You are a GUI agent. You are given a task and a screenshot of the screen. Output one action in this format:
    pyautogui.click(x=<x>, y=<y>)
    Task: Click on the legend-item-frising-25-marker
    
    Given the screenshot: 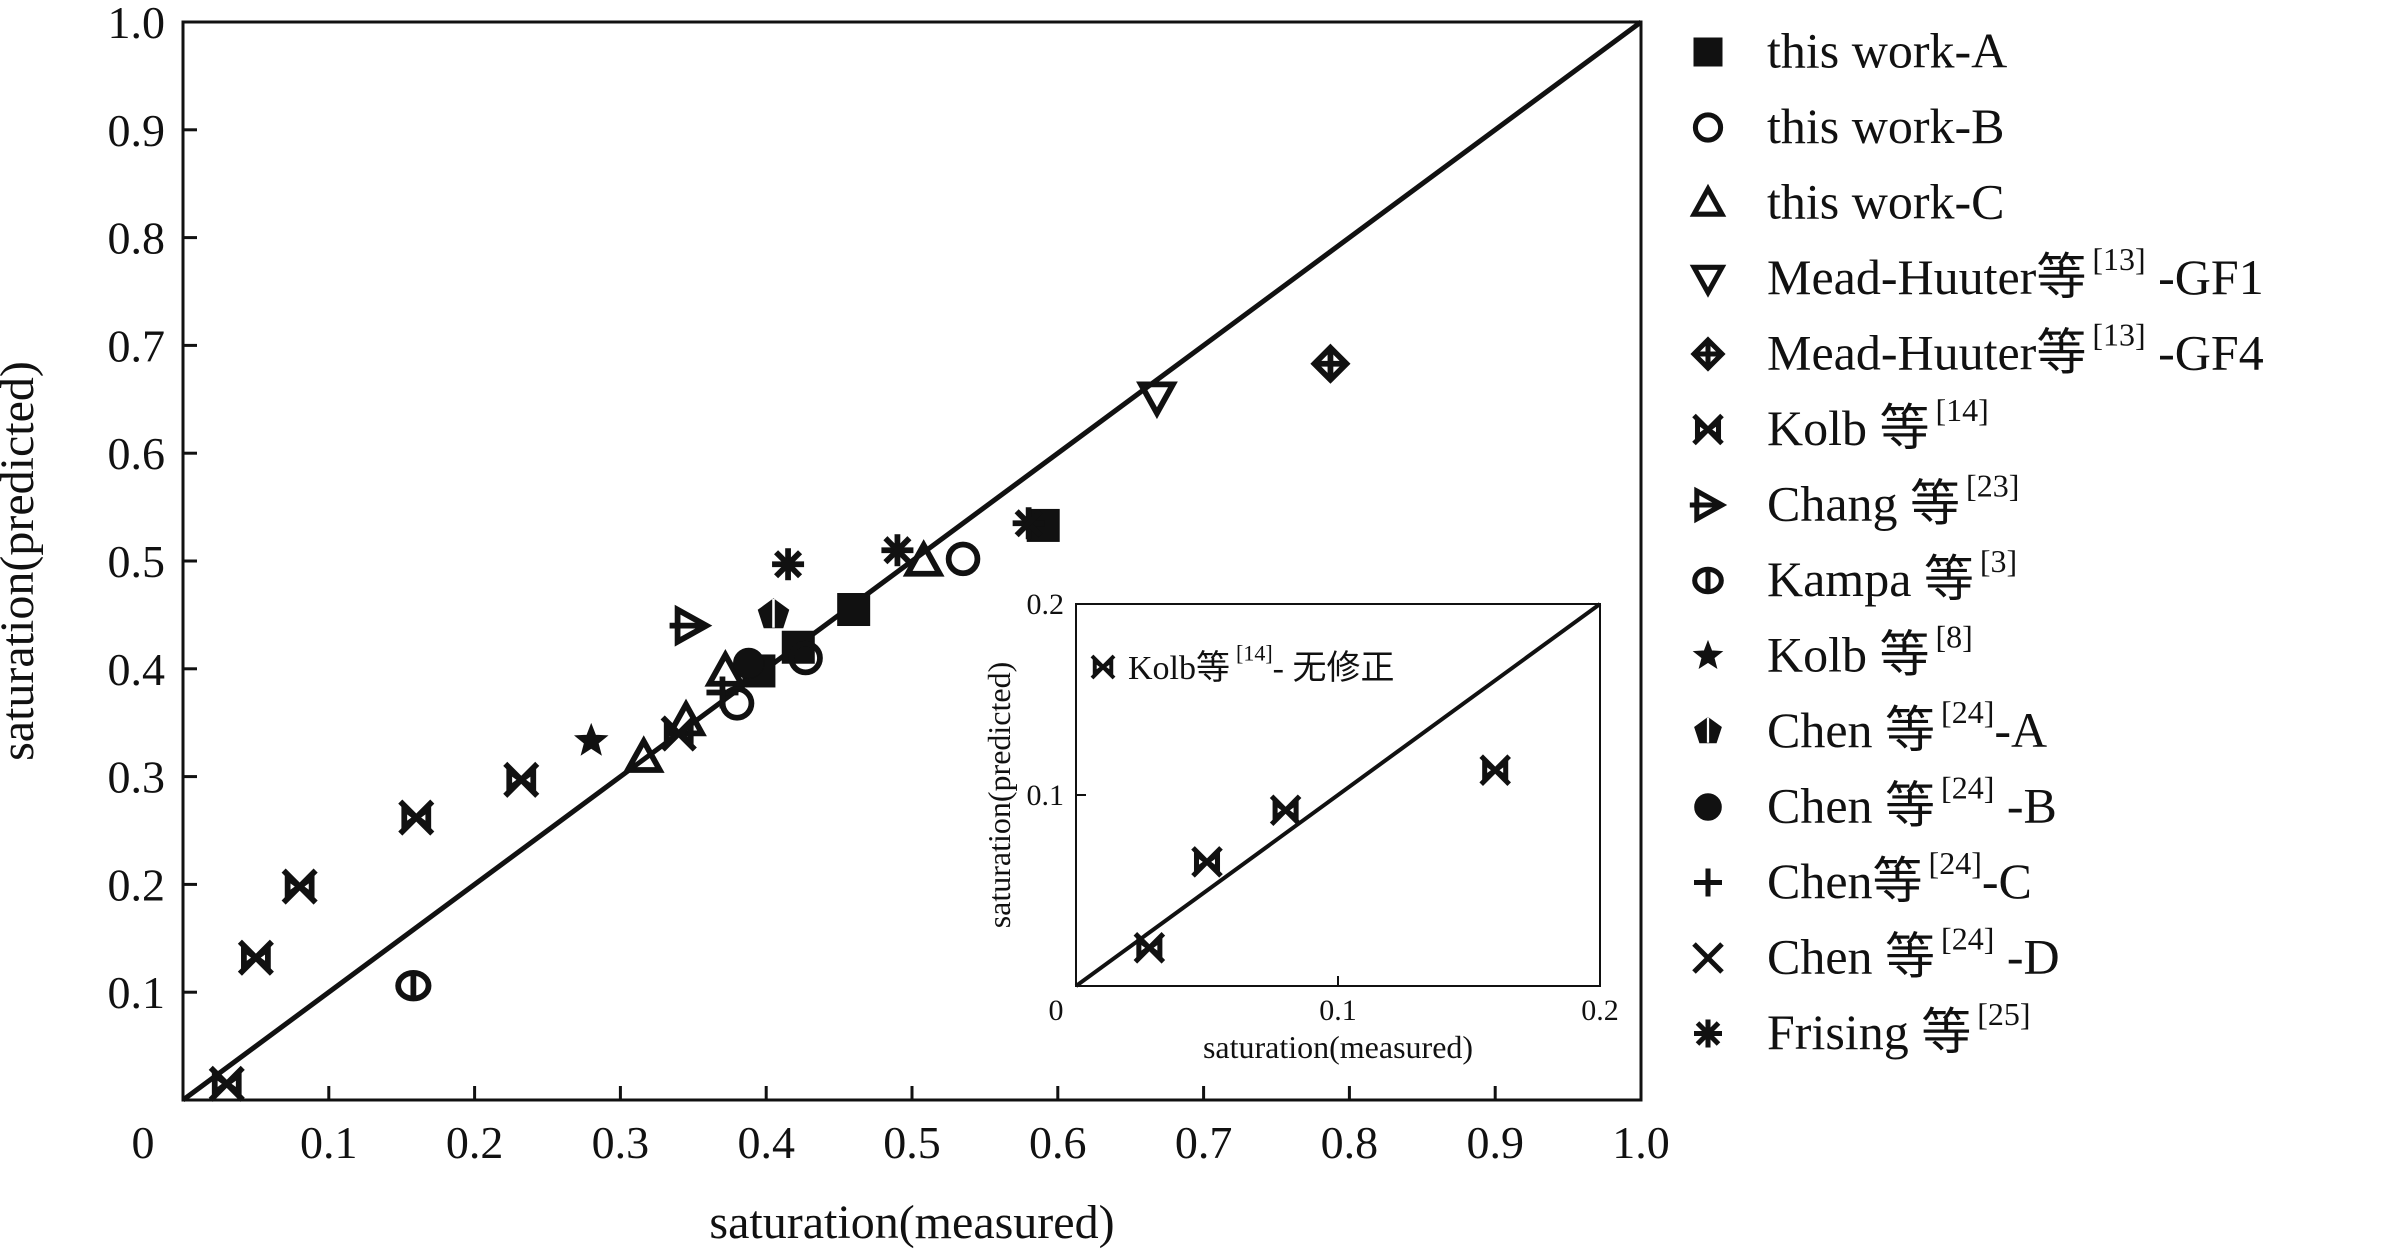 What is the action you would take?
    pyautogui.click(x=1708, y=1033)
    